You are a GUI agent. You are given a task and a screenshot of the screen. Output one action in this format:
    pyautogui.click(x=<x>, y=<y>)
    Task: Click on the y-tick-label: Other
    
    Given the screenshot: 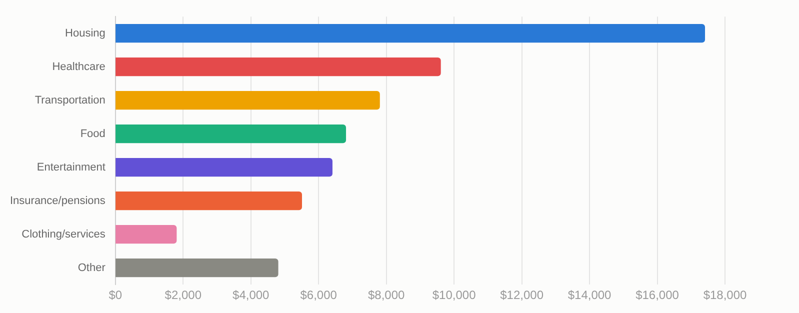 What is the action you would take?
    pyautogui.click(x=92, y=268)
    